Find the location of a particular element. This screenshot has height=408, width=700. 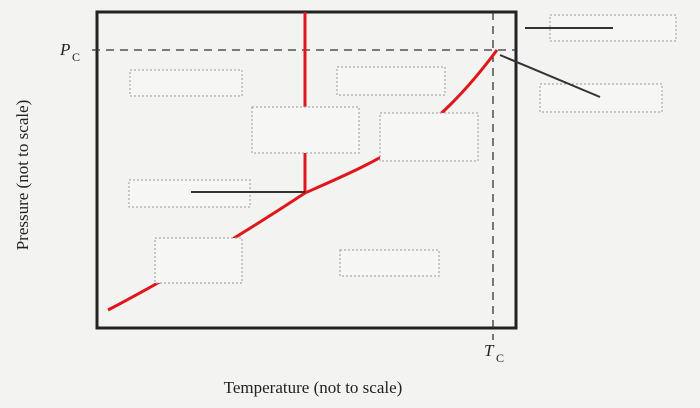

pointer-line is located at coordinates (550, 76).